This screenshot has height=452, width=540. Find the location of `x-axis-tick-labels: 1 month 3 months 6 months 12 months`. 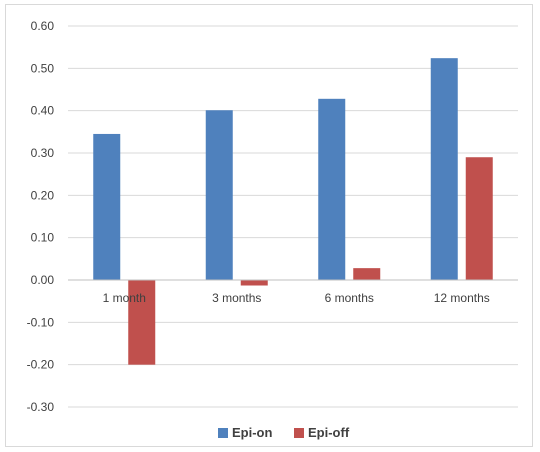

x-axis-tick-labels: 1 month 3 months 6 months 12 months is located at coordinates (296, 298).